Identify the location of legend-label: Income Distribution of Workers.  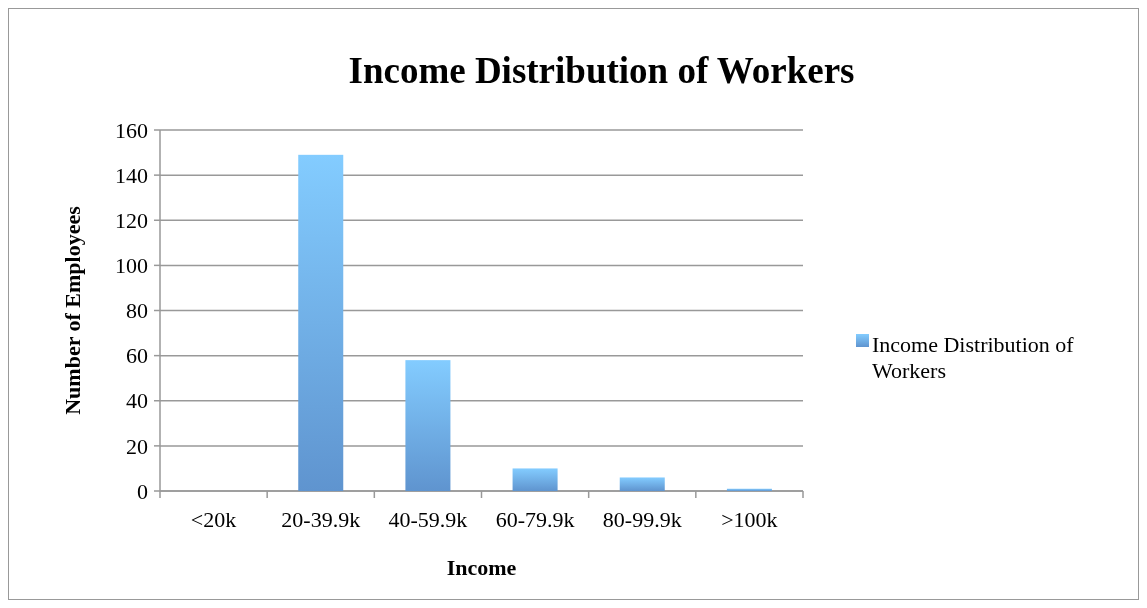
(973, 357).